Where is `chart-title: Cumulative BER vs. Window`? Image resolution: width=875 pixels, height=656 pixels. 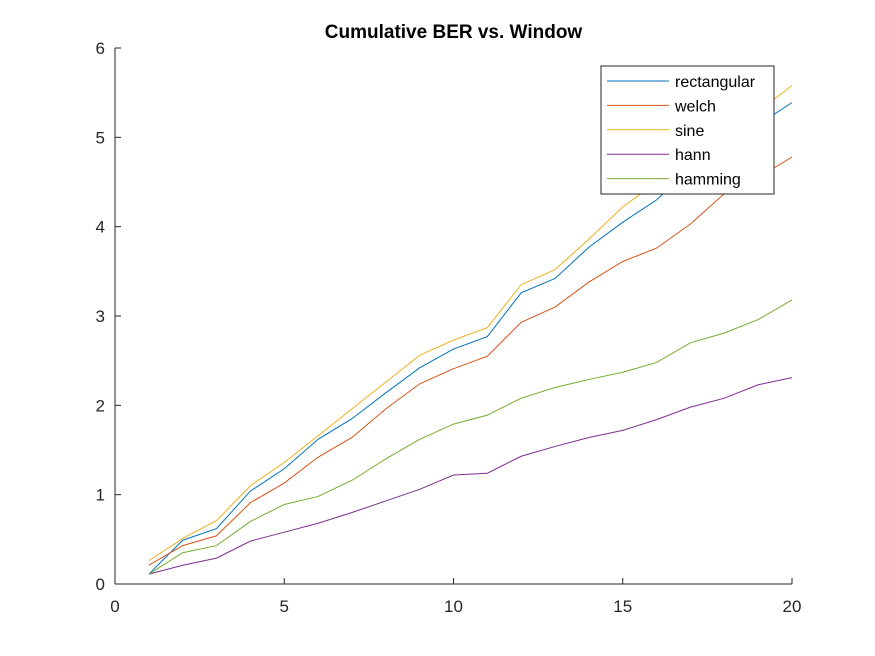 chart-title: Cumulative BER vs. Window is located at coordinates (454, 32).